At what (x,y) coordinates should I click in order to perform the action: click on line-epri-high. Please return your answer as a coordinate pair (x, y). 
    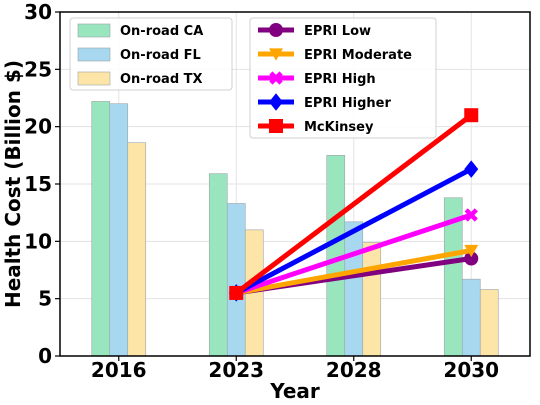
    Looking at the image, I should click on (353, 254).